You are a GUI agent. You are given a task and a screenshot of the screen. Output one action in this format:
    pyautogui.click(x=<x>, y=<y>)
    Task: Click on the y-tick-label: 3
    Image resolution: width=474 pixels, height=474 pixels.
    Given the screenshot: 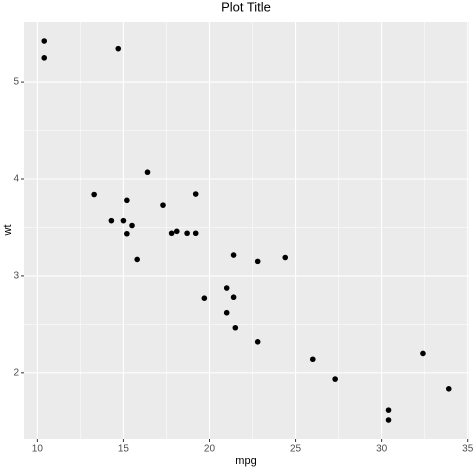 What is the action you would take?
    pyautogui.click(x=16, y=276)
    